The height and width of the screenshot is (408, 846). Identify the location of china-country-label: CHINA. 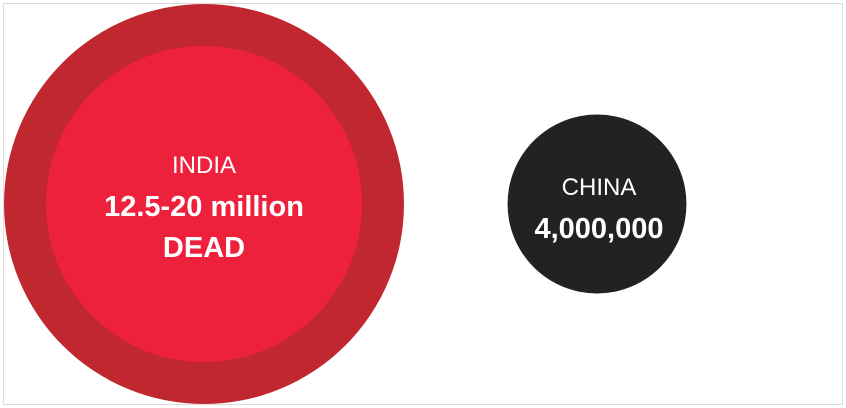
(599, 187).